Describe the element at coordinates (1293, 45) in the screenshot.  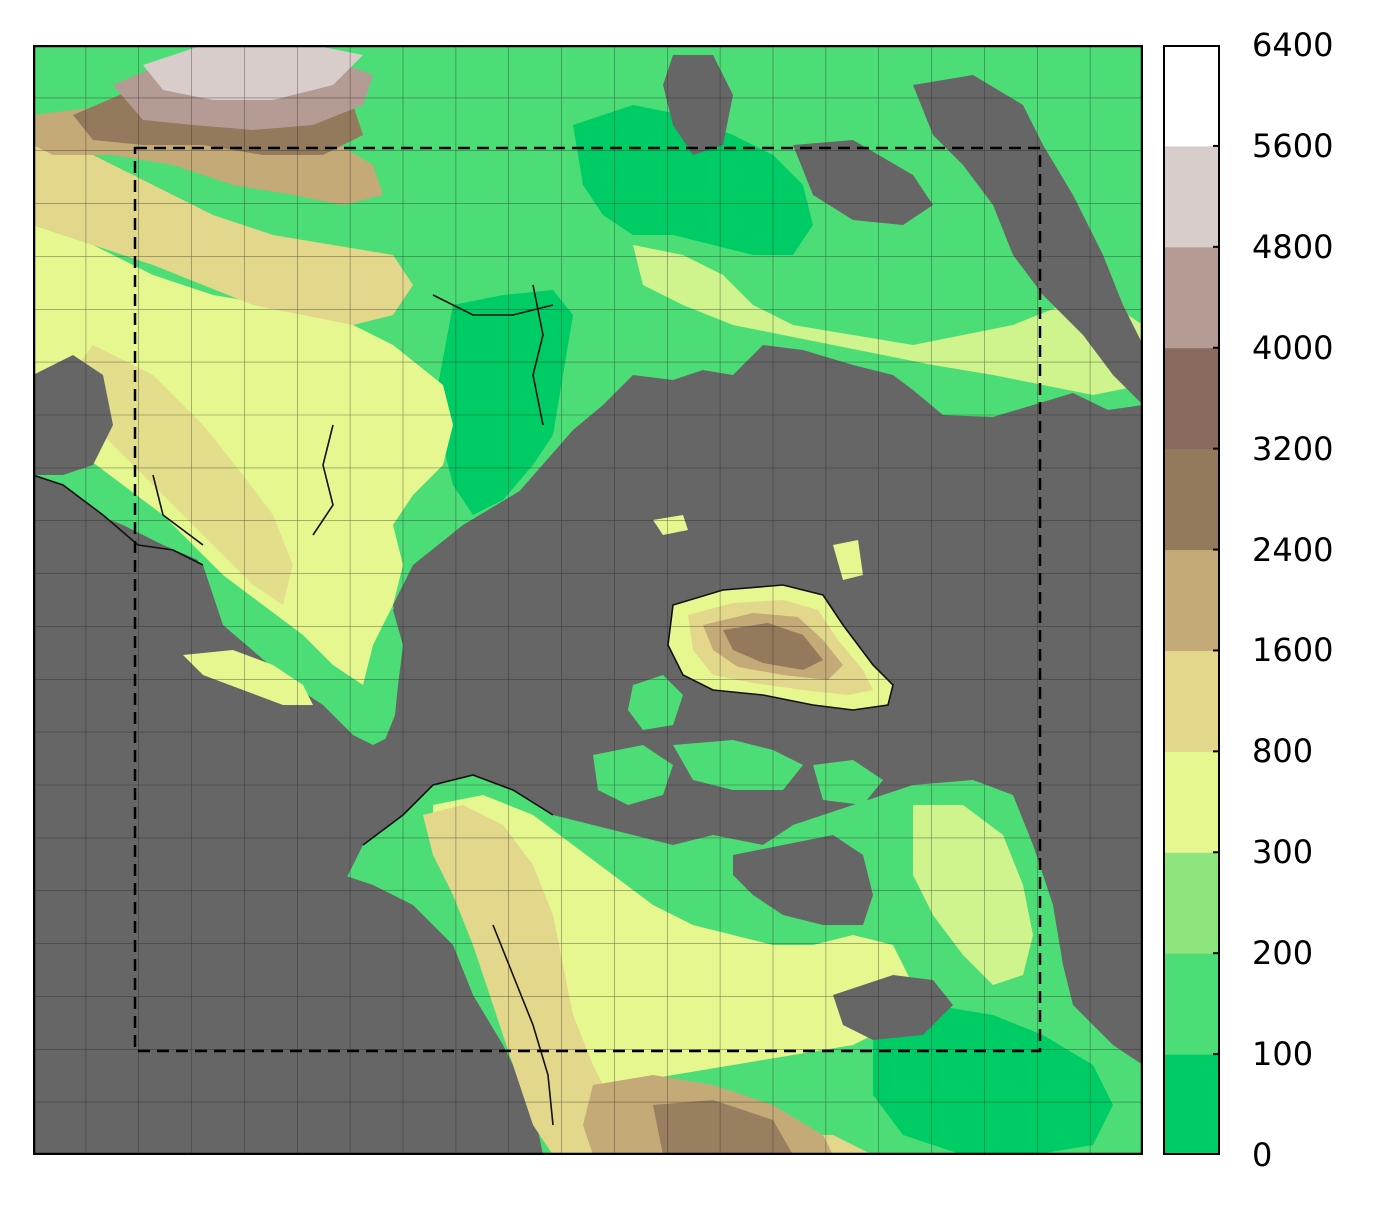
I see `colorbar-tick-label: 6400` at that location.